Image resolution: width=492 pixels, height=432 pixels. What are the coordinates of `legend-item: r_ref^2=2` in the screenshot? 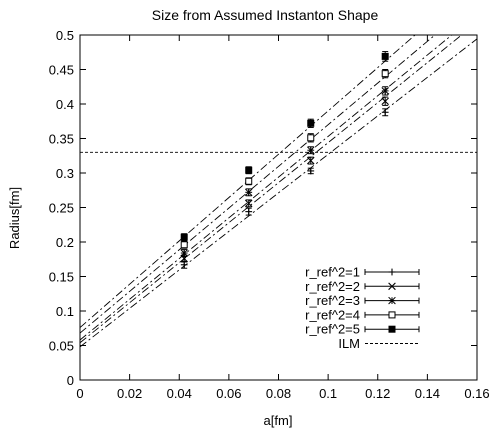 It's located at (362, 286).